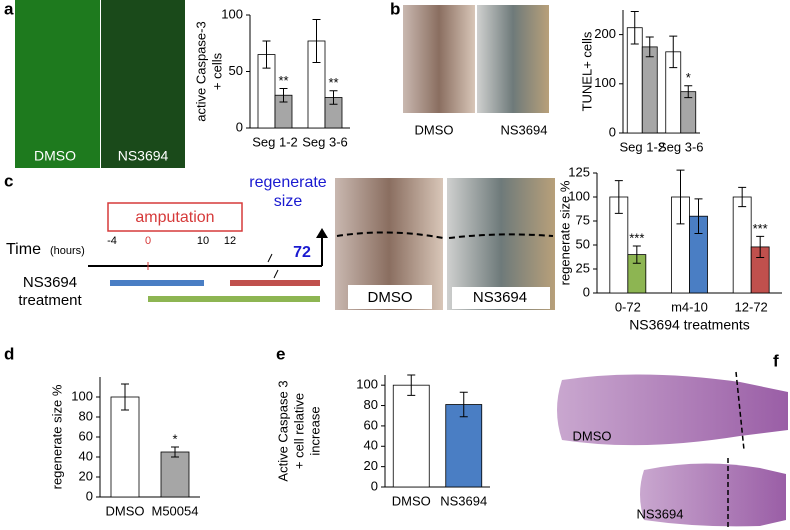 The height and width of the screenshot is (530, 790). I want to click on y-tick-label: 60, so click(371, 424).